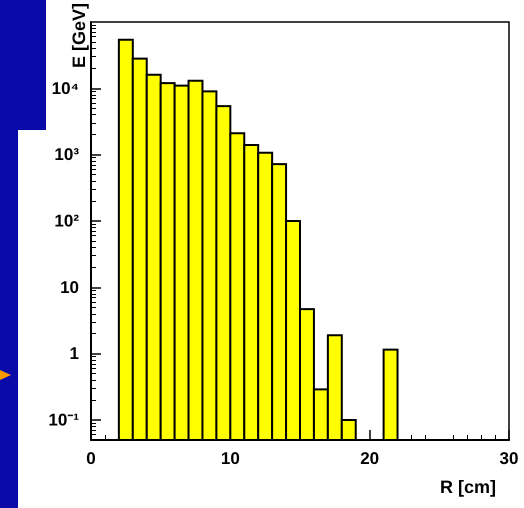  Describe the element at coordinates (370, 458) in the screenshot. I see `x-tick-label: 20` at that location.